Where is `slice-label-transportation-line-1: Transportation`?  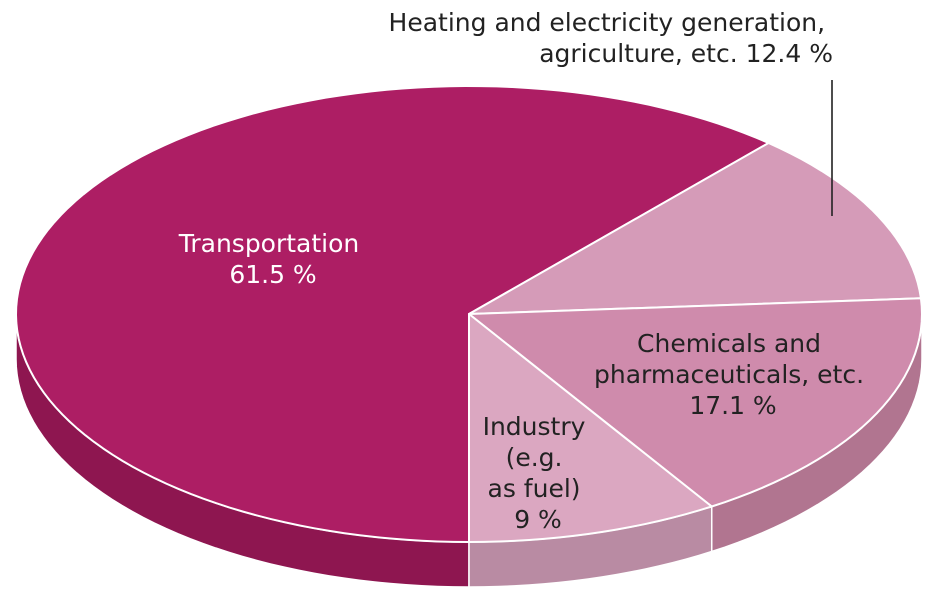 slice-label-transportation-line-1: Transportation is located at coordinates (269, 243).